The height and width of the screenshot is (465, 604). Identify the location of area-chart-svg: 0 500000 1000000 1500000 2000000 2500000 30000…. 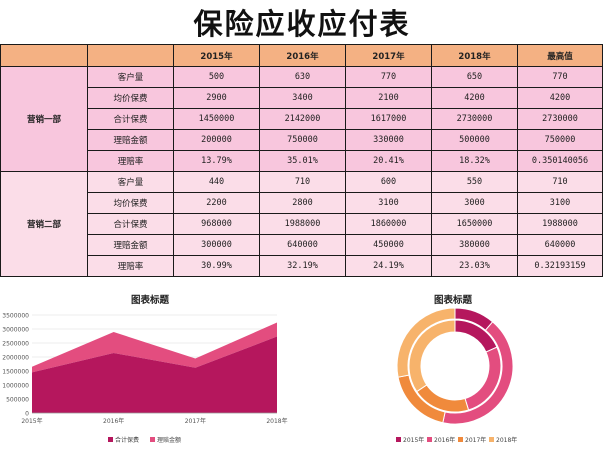
(144, 379).